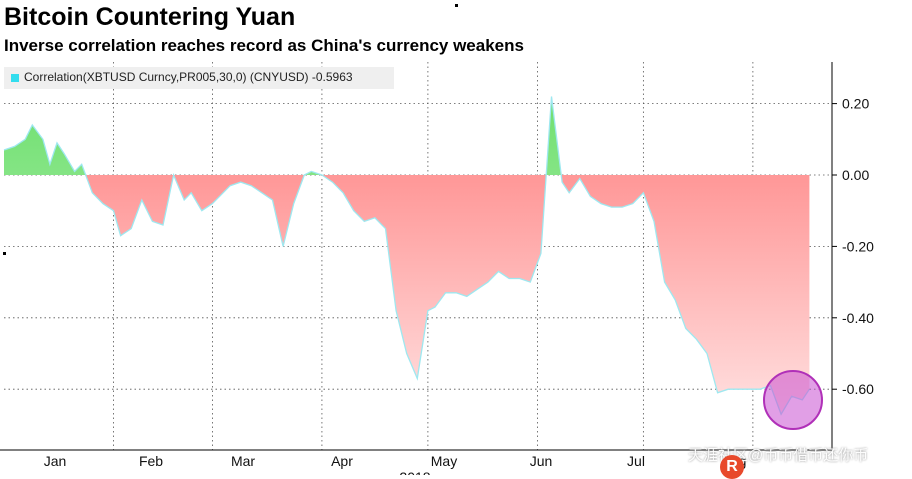 This screenshot has width=912, height=479. Describe the element at coordinates (858, 389) in the screenshot. I see `y-tick-label: -0.60` at that location.